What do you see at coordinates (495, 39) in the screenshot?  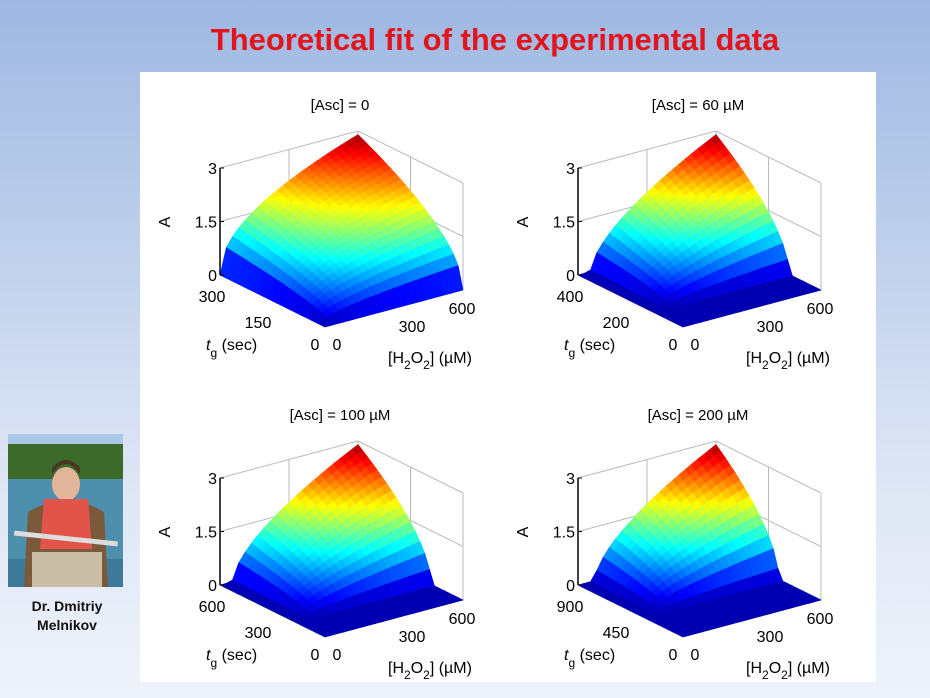 I see `slide-title: Theoretical fit of the experimental data` at bounding box center [495, 39].